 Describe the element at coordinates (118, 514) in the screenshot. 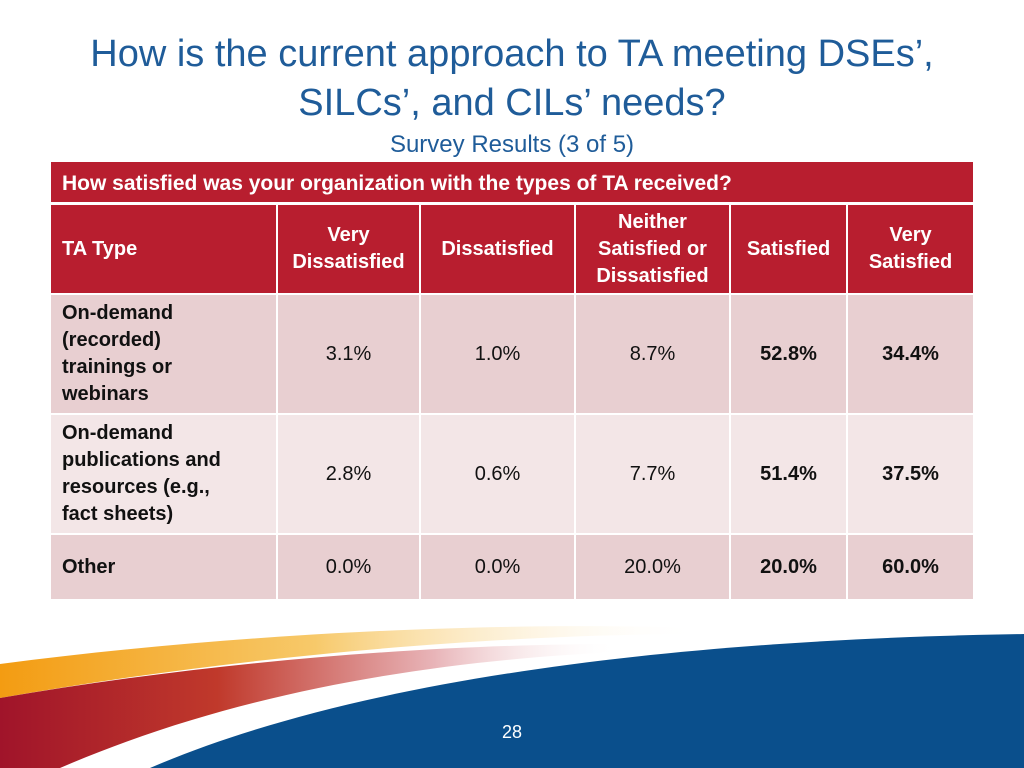

I see `row-label-line: fact sheets)` at that location.